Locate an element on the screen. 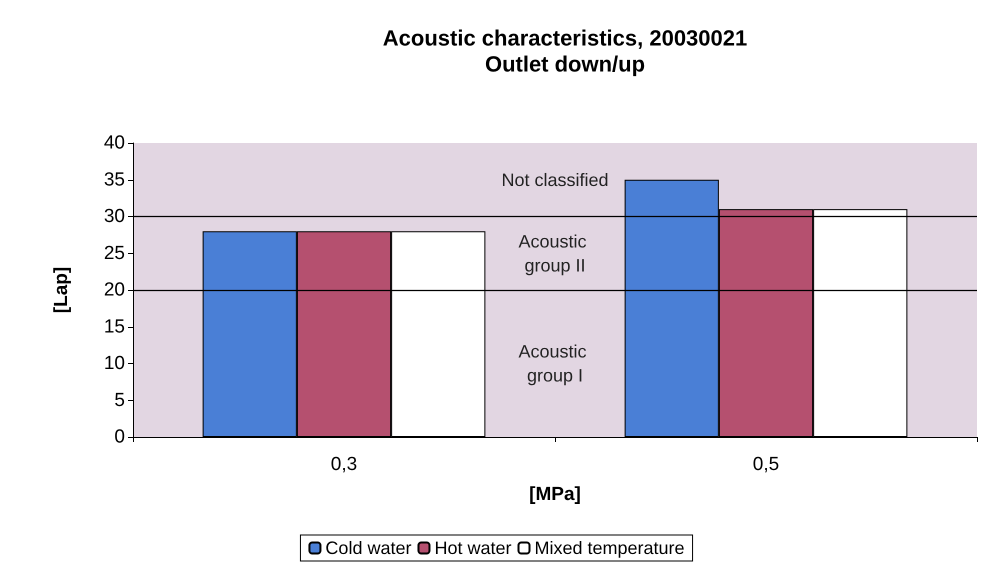 Image resolution: width=993 pixels, height=569 pixels. x-axis-title: [MPa] is located at coordinates (555, 494).